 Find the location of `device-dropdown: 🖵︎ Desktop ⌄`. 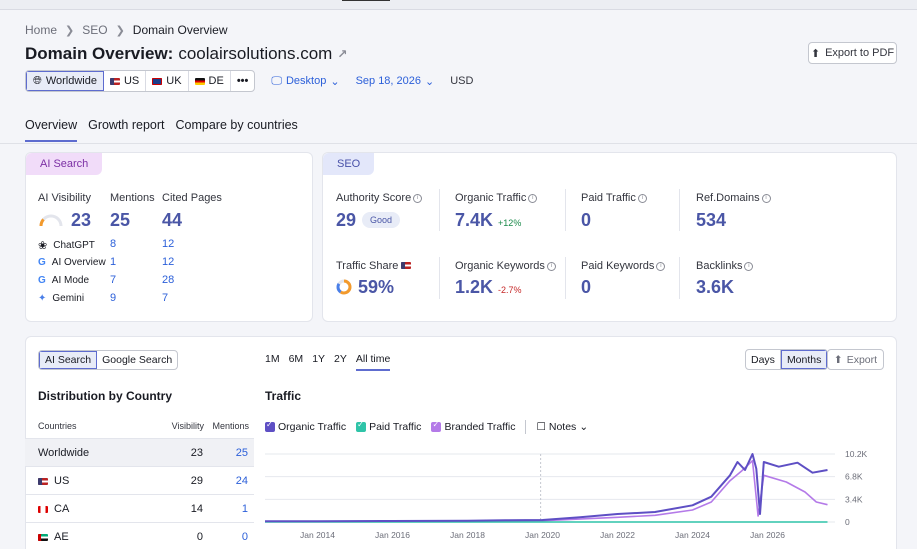

device-dropdown: 🖵︎ Desktop ⌄ is located at coordinates (305, 81).